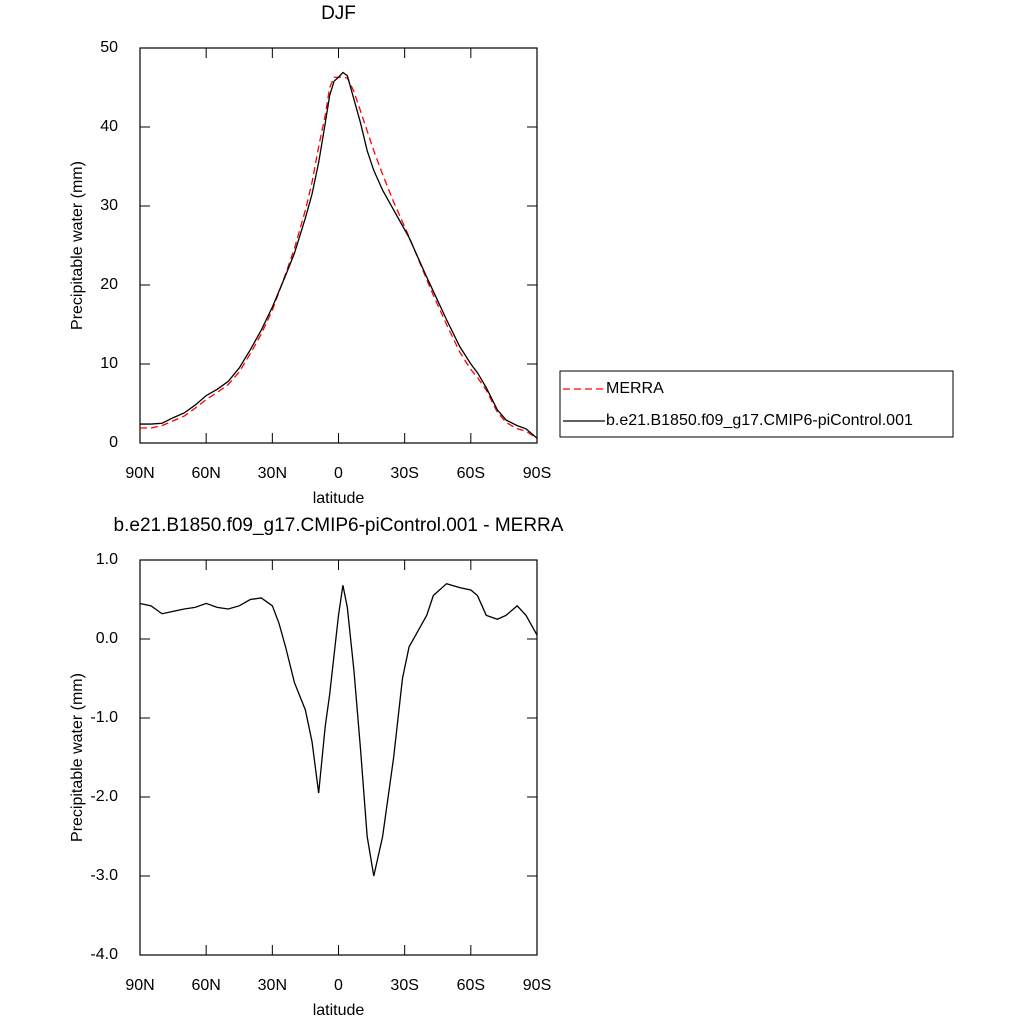 This screenshot has width=1024, height=1024. What do you see at coordinates (109, 363) in the screenshot?
I see `y-tick-label: 10` at bounding box center [109, 363].